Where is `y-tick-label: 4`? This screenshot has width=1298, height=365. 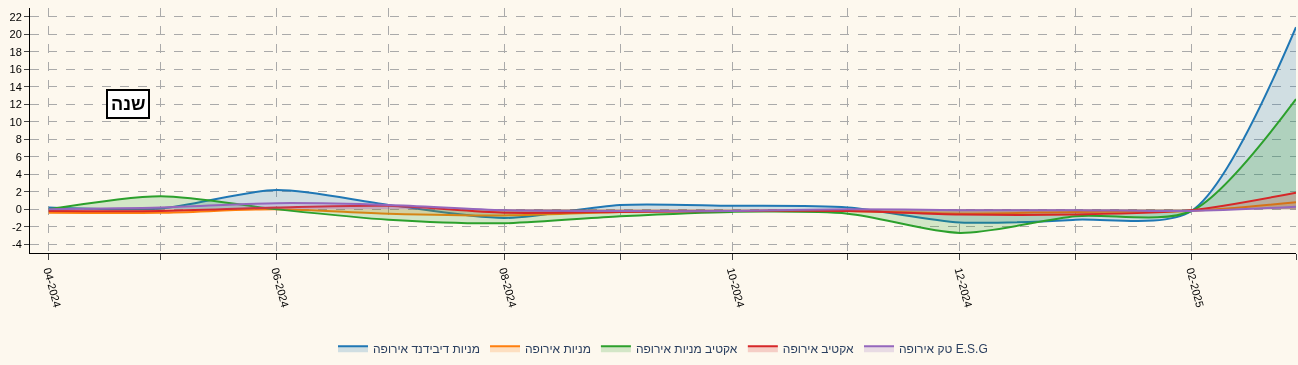
y-tick-label: 4 is located at coordinates (18, 174).